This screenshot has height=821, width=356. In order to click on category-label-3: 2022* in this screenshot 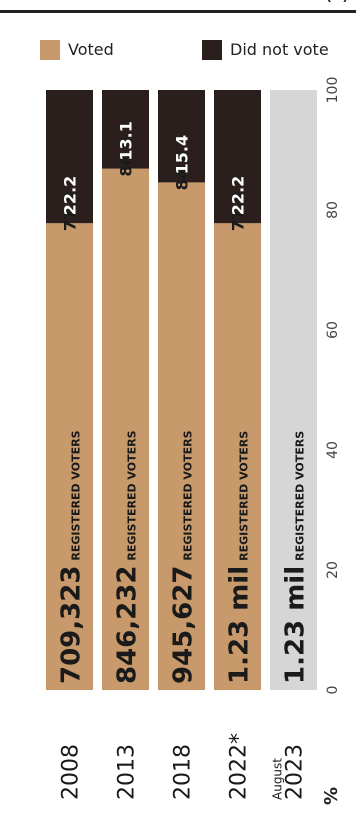, I will do `click(239, 766)`.